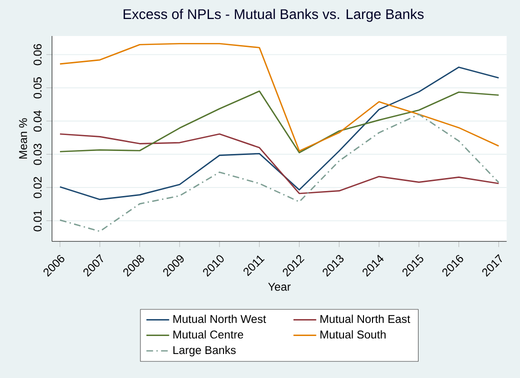  What do you see at coordinates (38, 187) in the screenshot?
I see `y-tick-label: 0.02` at bounding box center [38, 187].